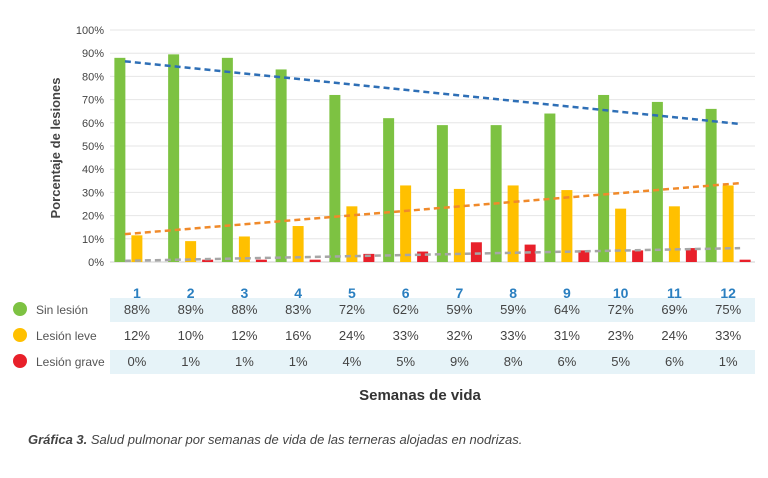 The image size is (768, 478). I want to click on y-axis-label: Porcentaje de lesiones, so click(55, 148).